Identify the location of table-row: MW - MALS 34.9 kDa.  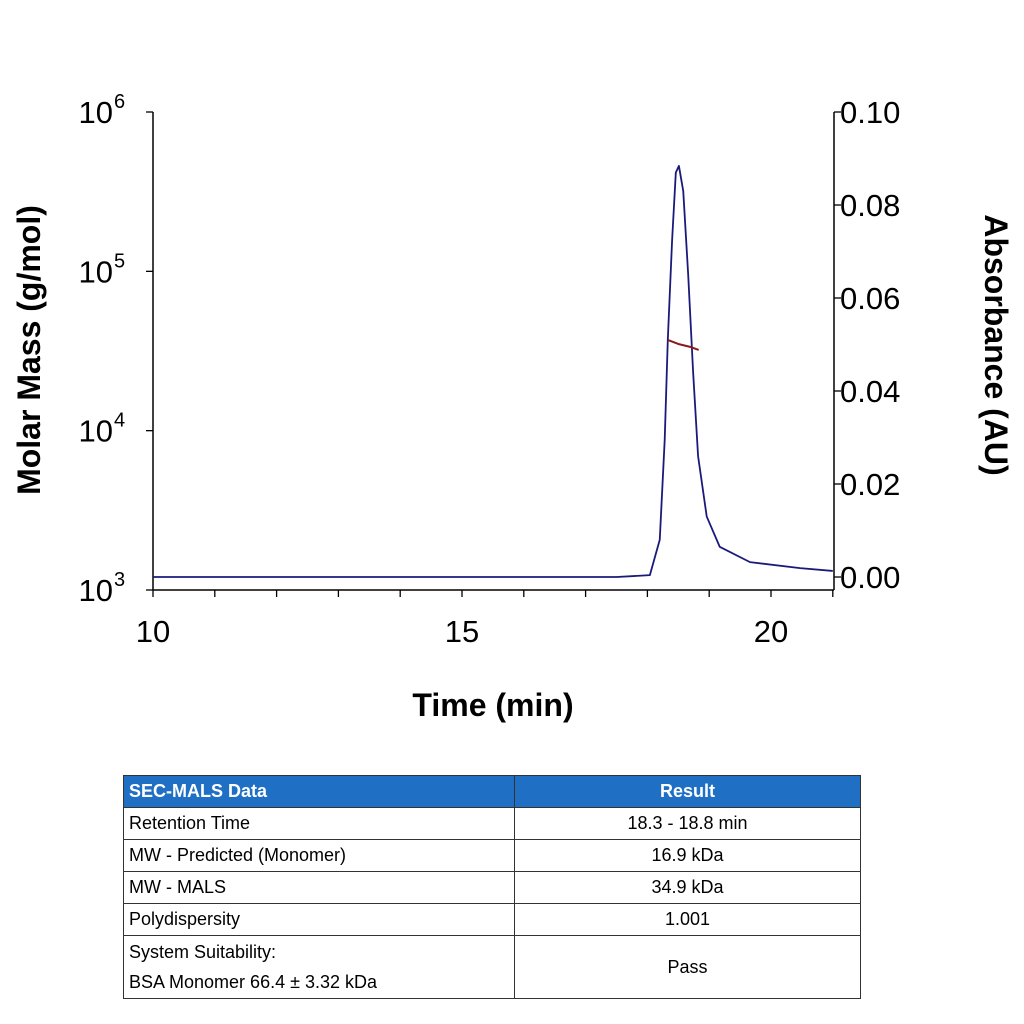
(492, 887).